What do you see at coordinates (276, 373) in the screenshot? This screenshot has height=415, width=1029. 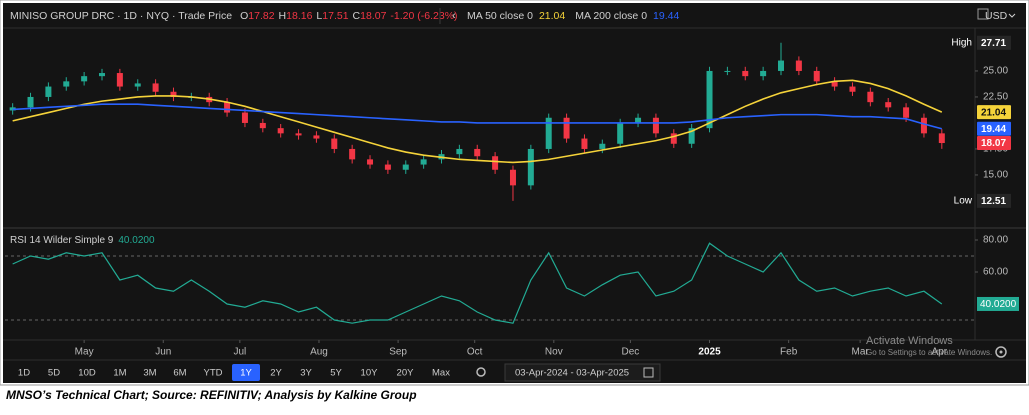 I see `range-label: 2Y` at bounding box center [276, 373].